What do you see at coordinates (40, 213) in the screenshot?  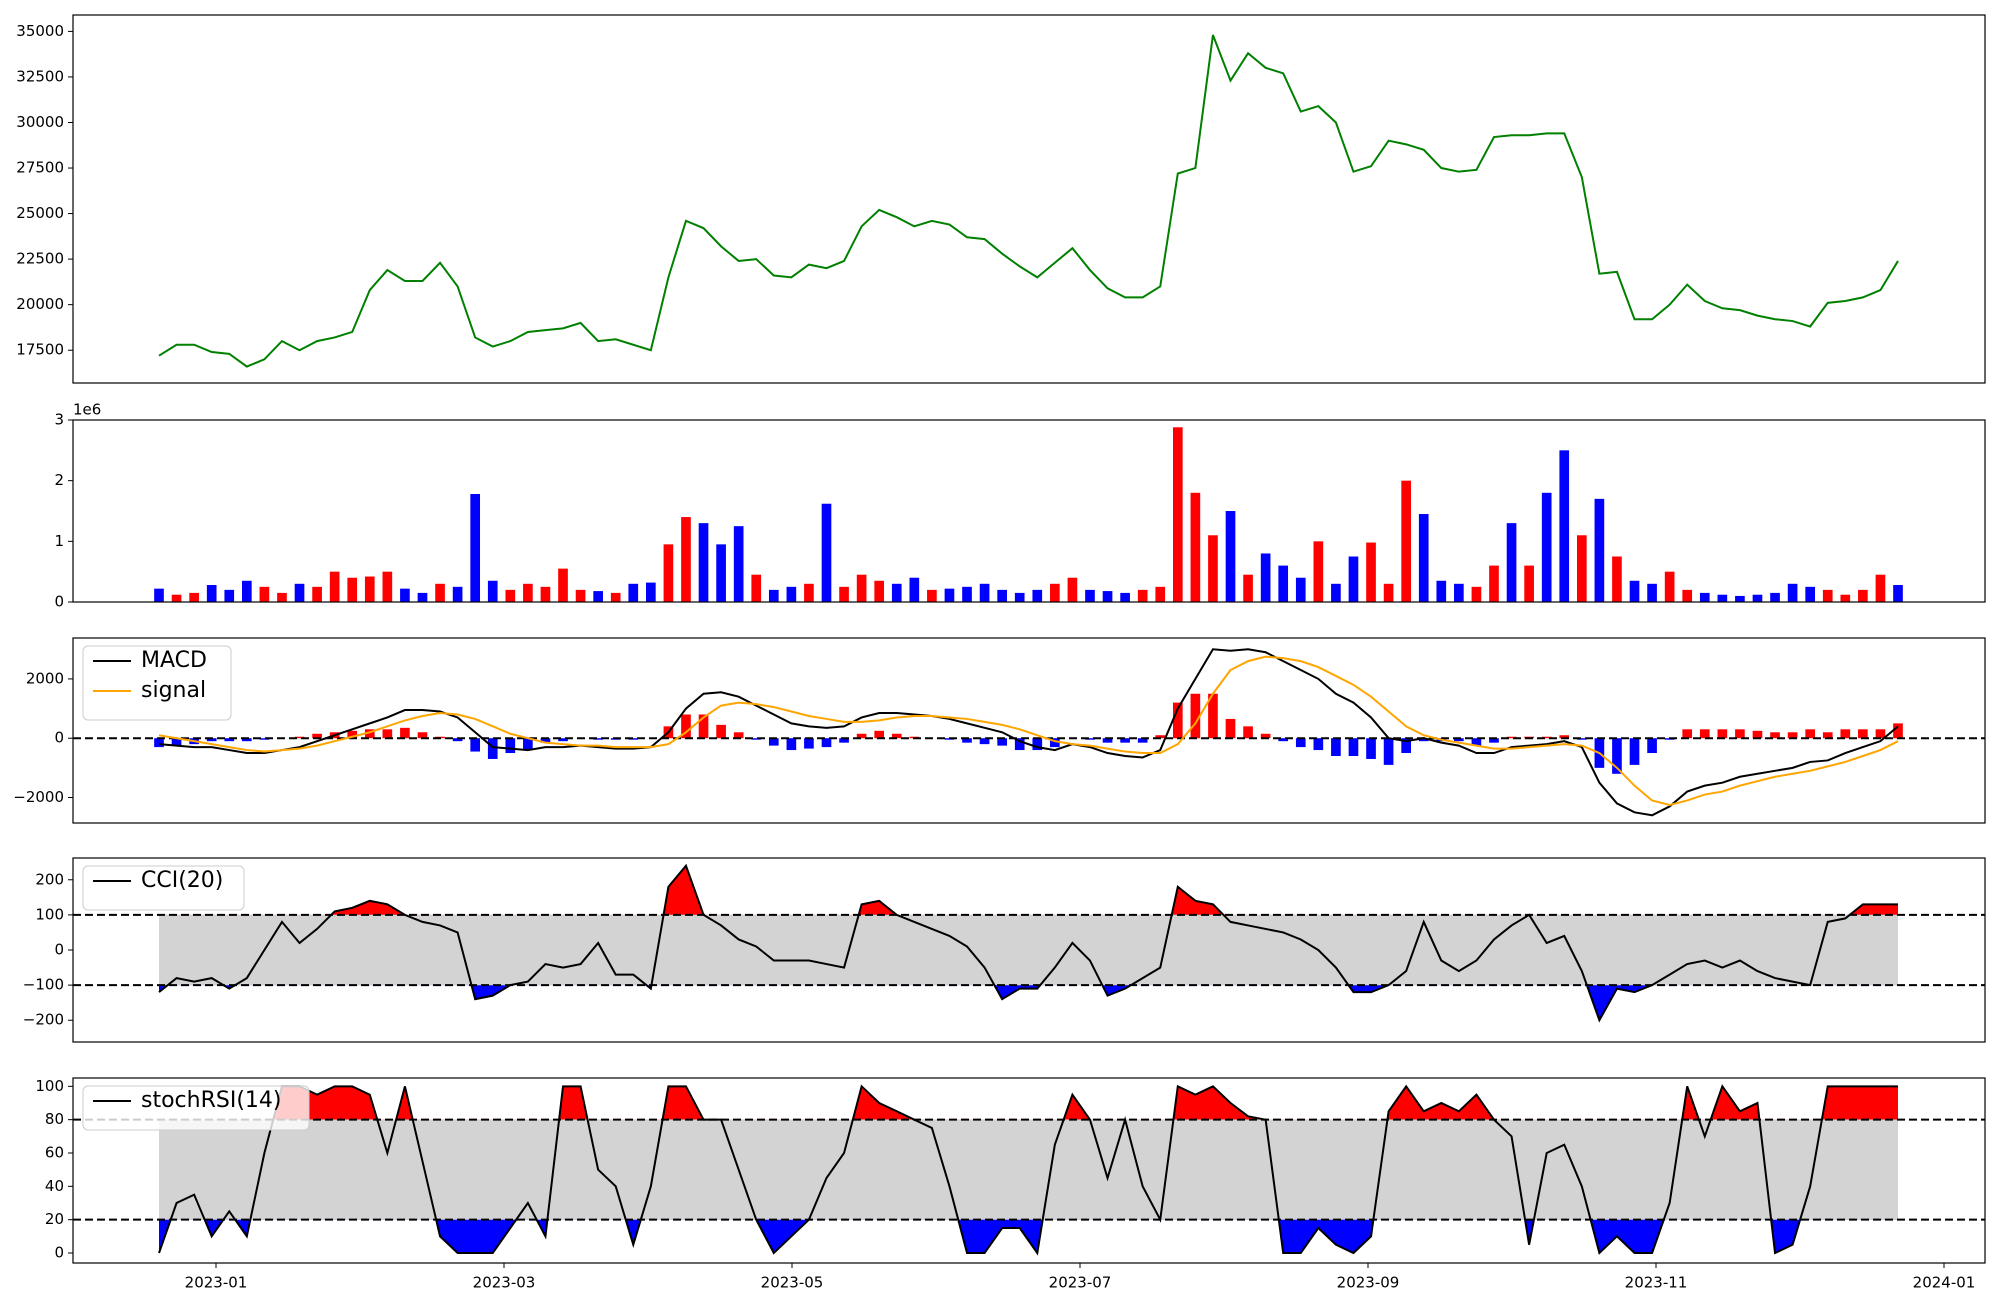 I see `y-tick-label: 25000` at bounding box center [40, 213].